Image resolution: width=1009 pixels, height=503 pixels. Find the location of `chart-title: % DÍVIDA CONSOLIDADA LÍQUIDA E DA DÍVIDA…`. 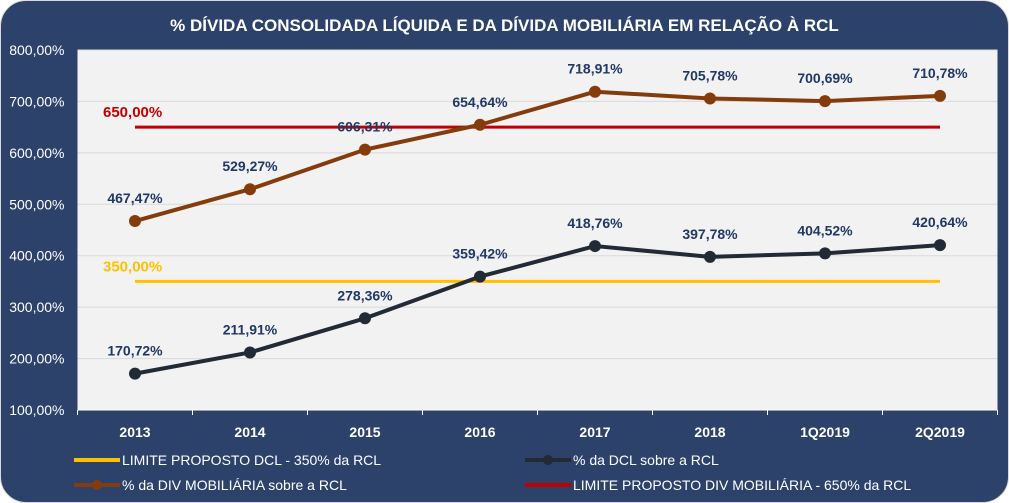

chart-title: % DÍVIDA CONSOLIDADA LÍQUIDA E DA DÍVIDA… is located at coordinates (504, 25).